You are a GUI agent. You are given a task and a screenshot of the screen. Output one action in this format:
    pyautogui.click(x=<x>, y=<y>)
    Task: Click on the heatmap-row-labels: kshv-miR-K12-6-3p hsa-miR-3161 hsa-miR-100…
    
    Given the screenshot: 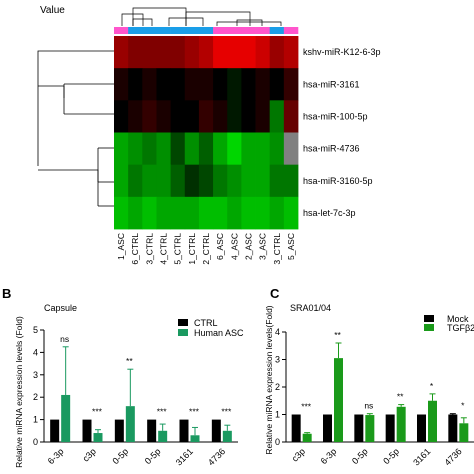 What is the action you would take?
    pyautogui.click(x=342, y=132)
    